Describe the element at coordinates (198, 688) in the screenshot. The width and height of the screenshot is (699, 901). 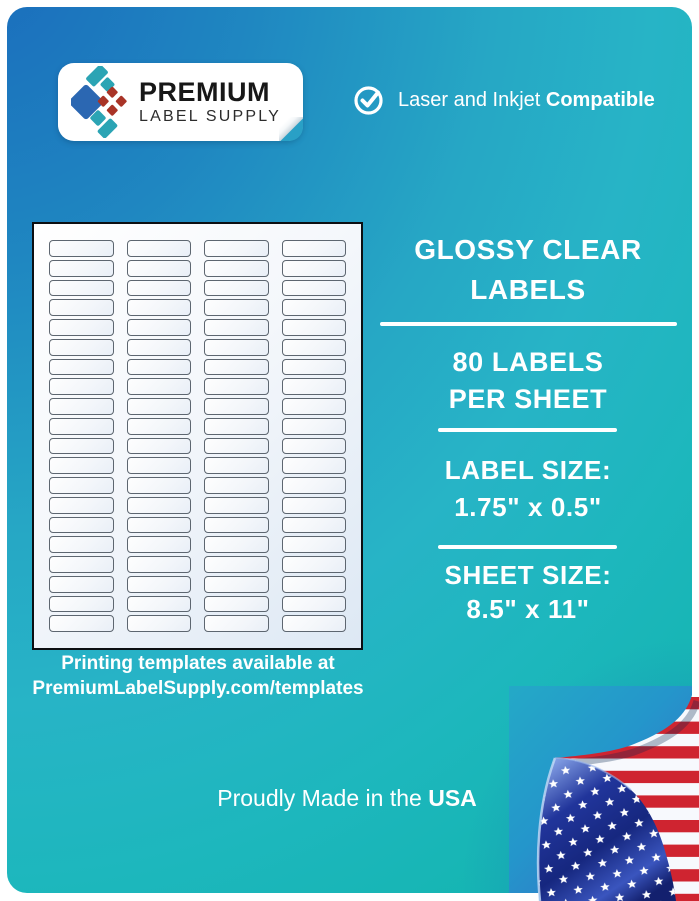
I see `templates-caption-line2: PremiumLabelSupply.com/templates` at that location.